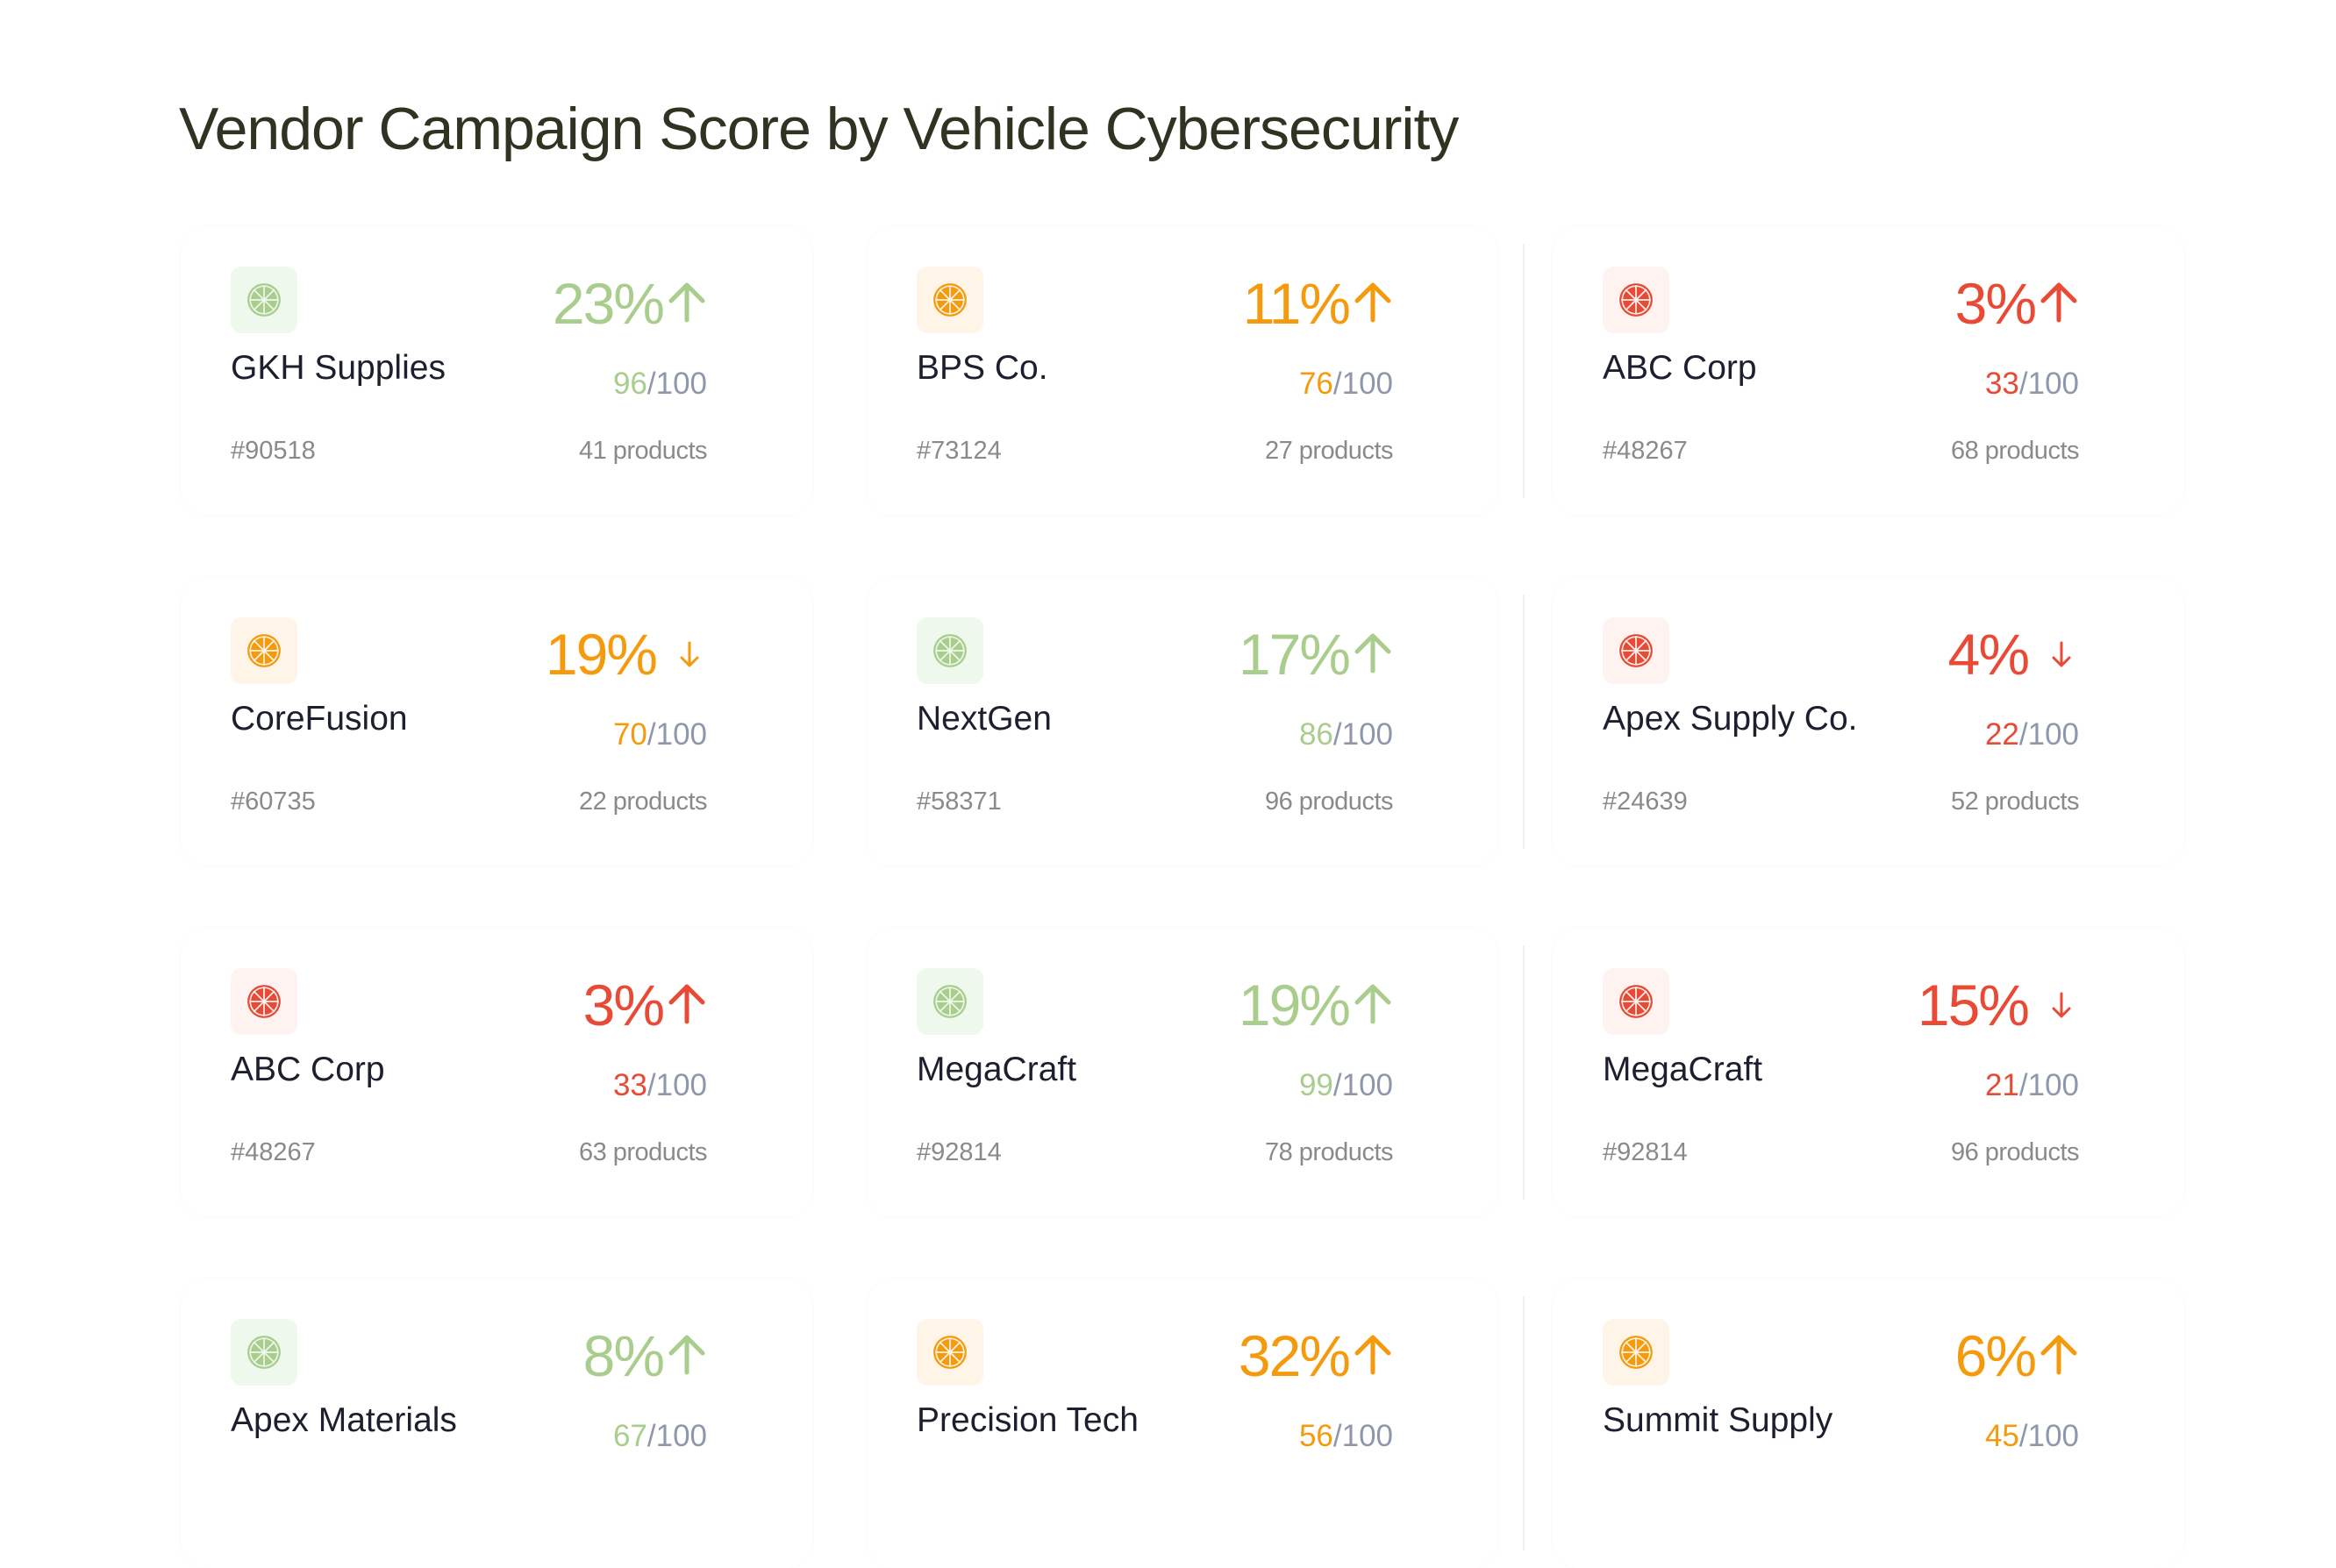 The height and width of the screenshot is (1568, 2336). Describe the element at coordinates (2015, 802) in the screenshot. I see `product-count: 52 products` at that location.